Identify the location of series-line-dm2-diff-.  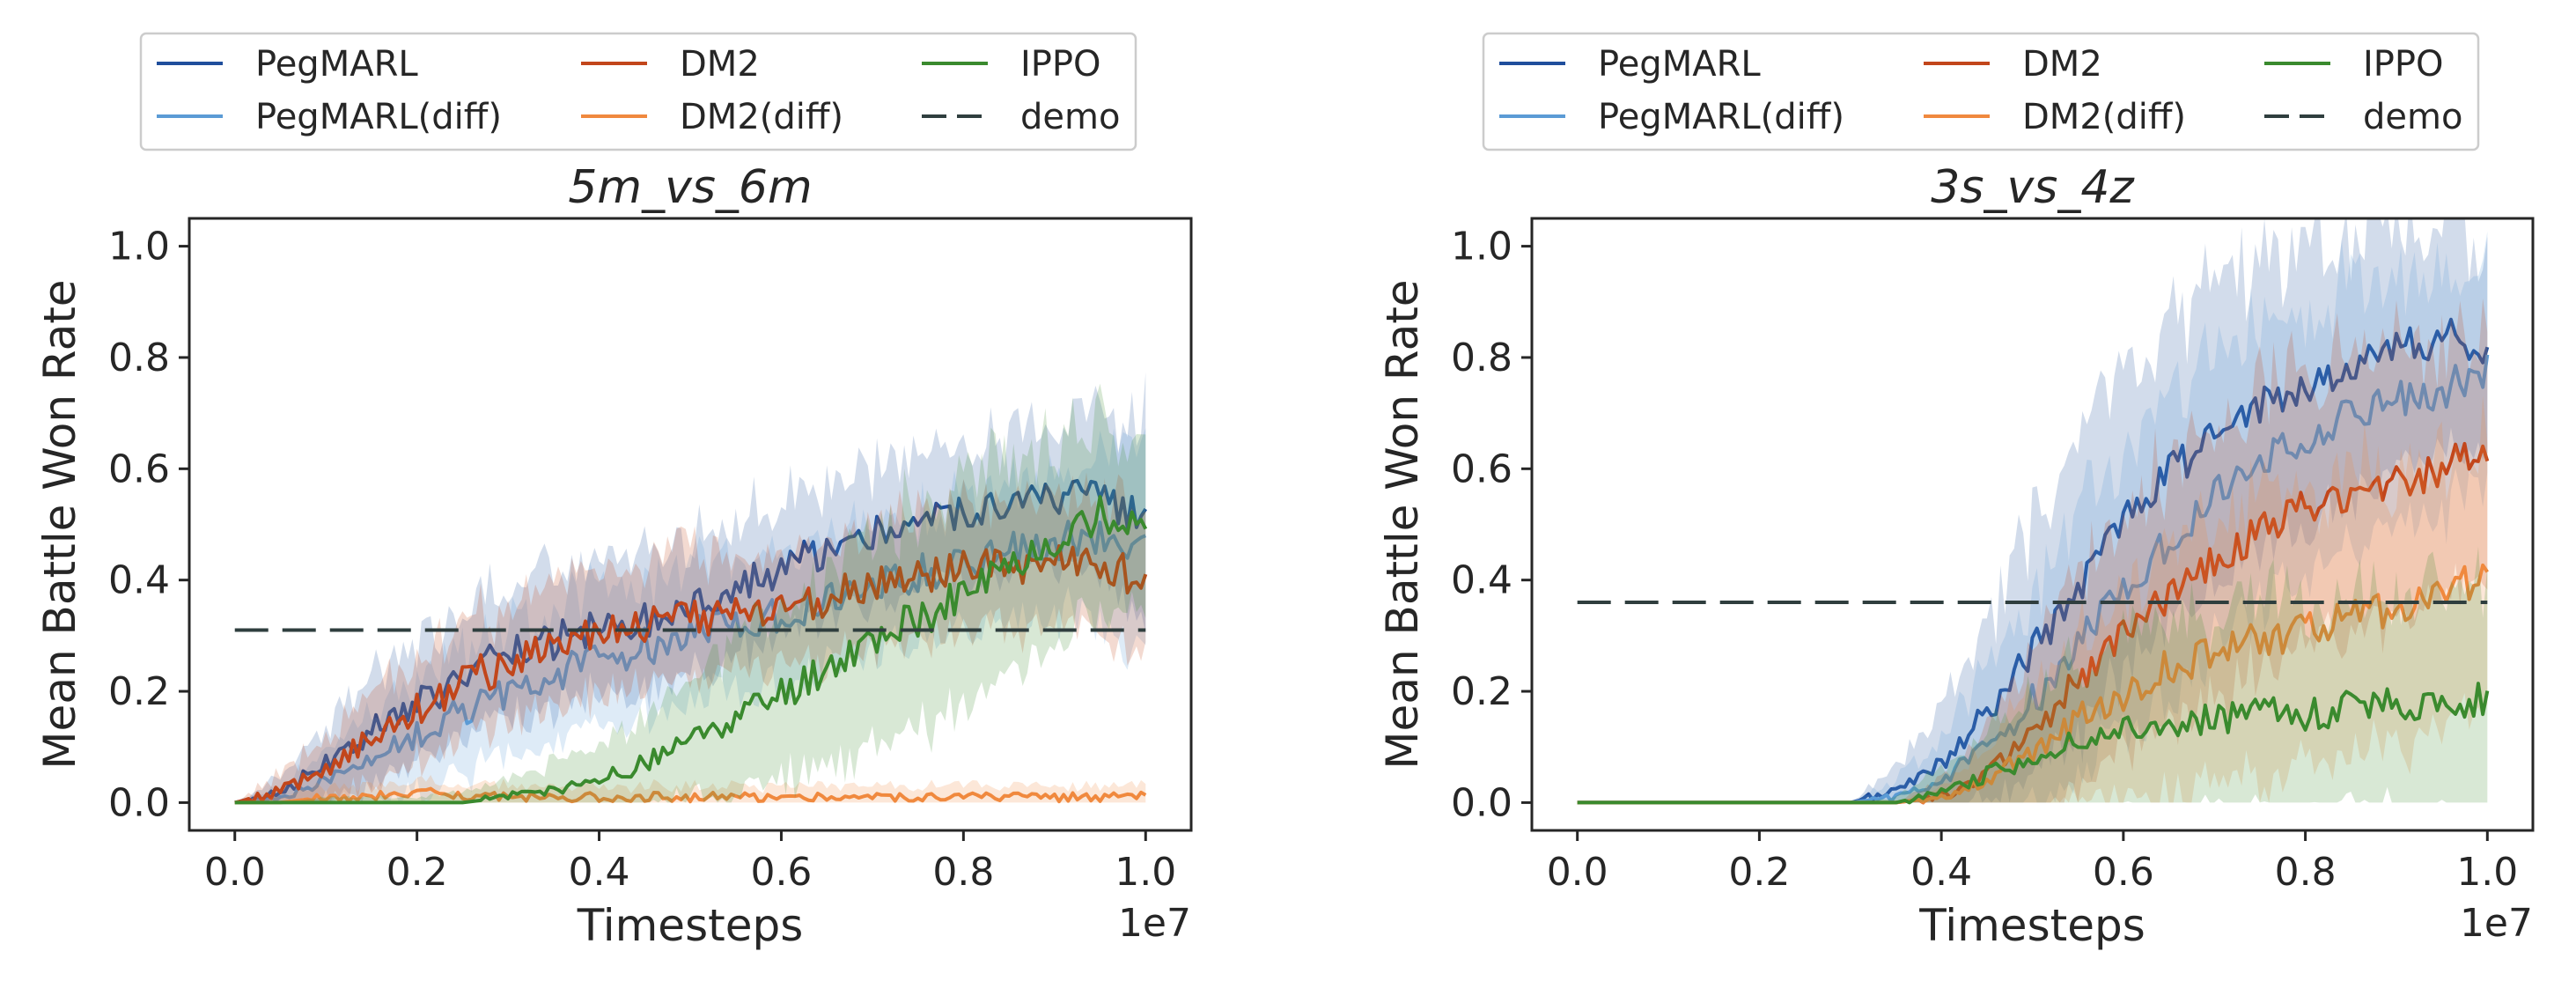
(691, 795).